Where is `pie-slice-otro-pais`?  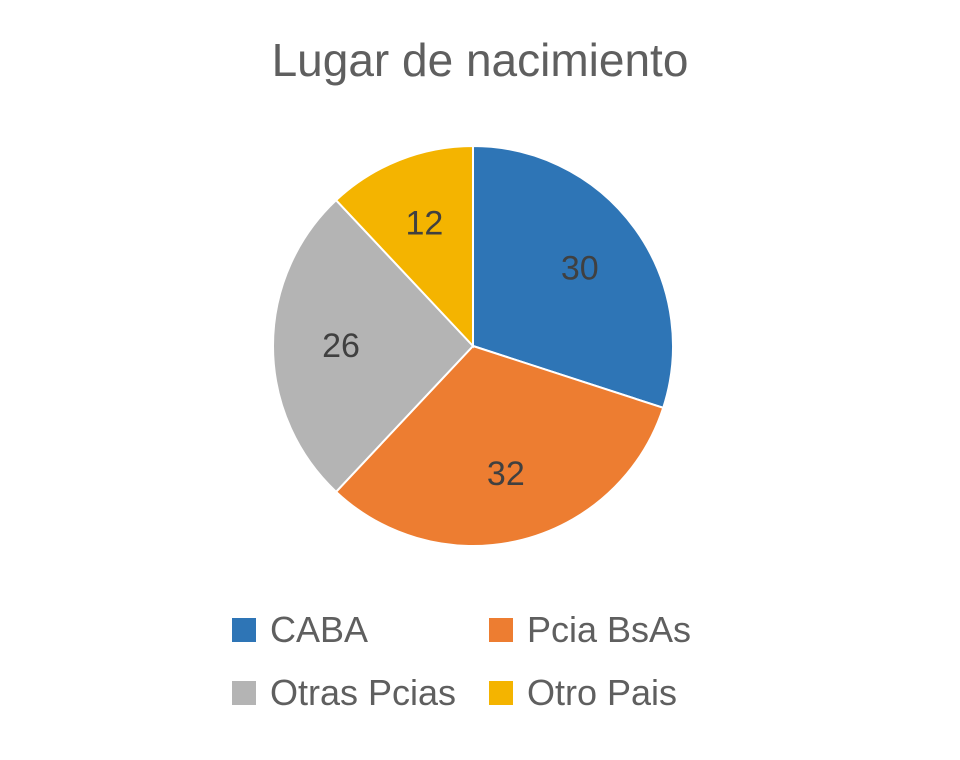 pie-slice-otro-pais is located at coordinates (404, 246).